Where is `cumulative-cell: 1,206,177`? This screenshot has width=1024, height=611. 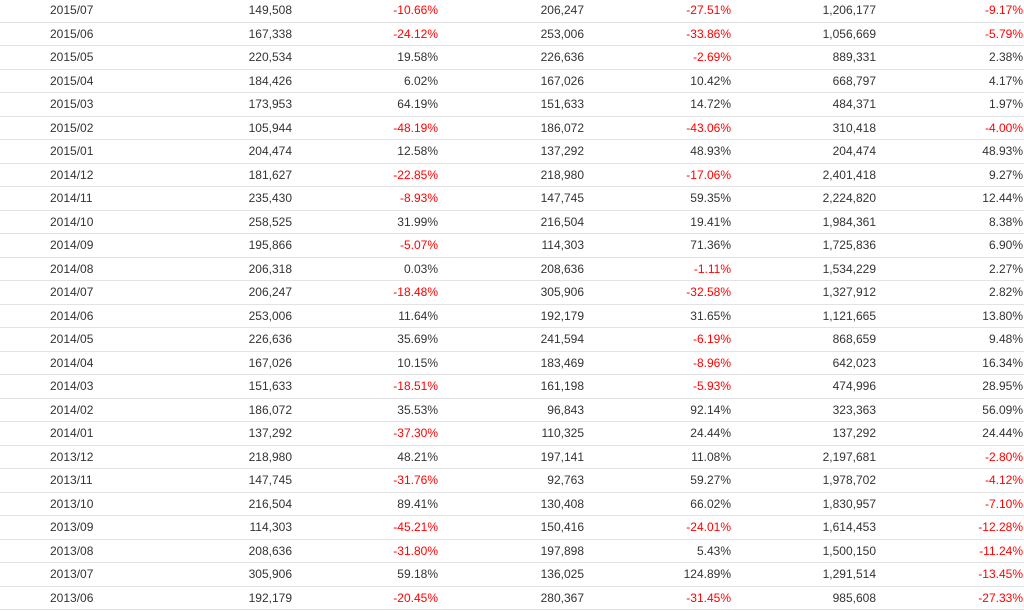
cumulative-cell: 1,206,177 is located at coordinates (803, 11).